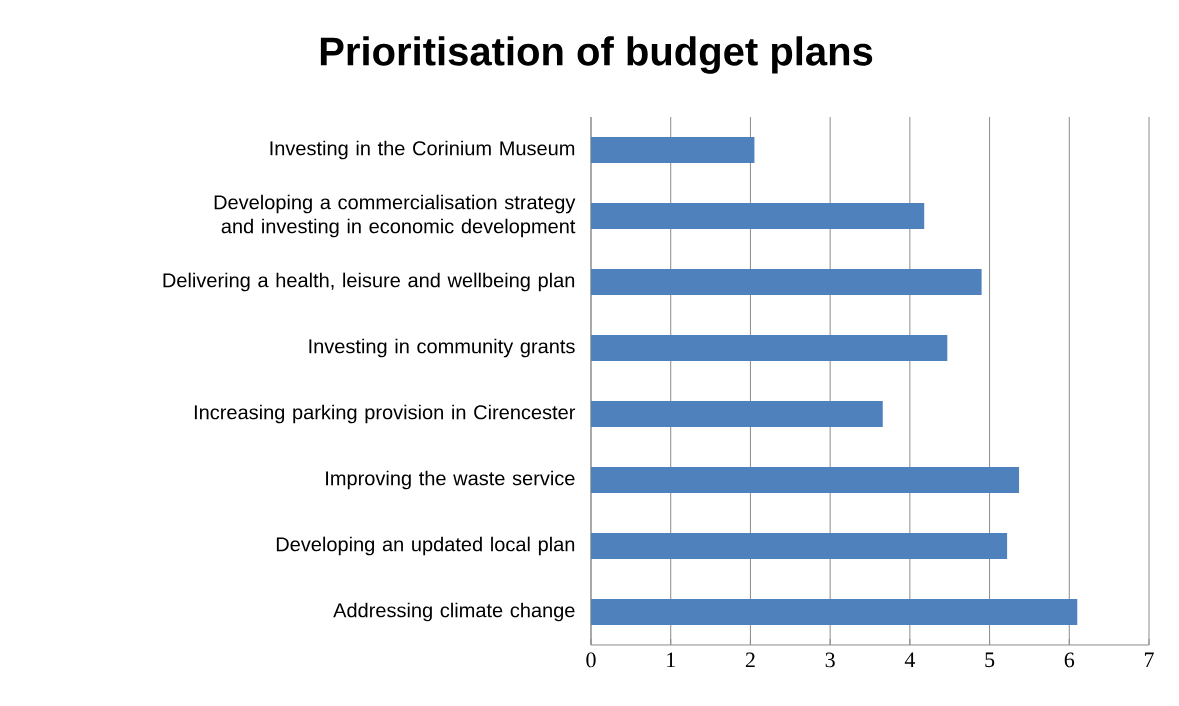 The image size is (1179, 706). Describe the element at coordinates (830, 660) in the screenshot. I see `x-tick-label: 3` at that location.